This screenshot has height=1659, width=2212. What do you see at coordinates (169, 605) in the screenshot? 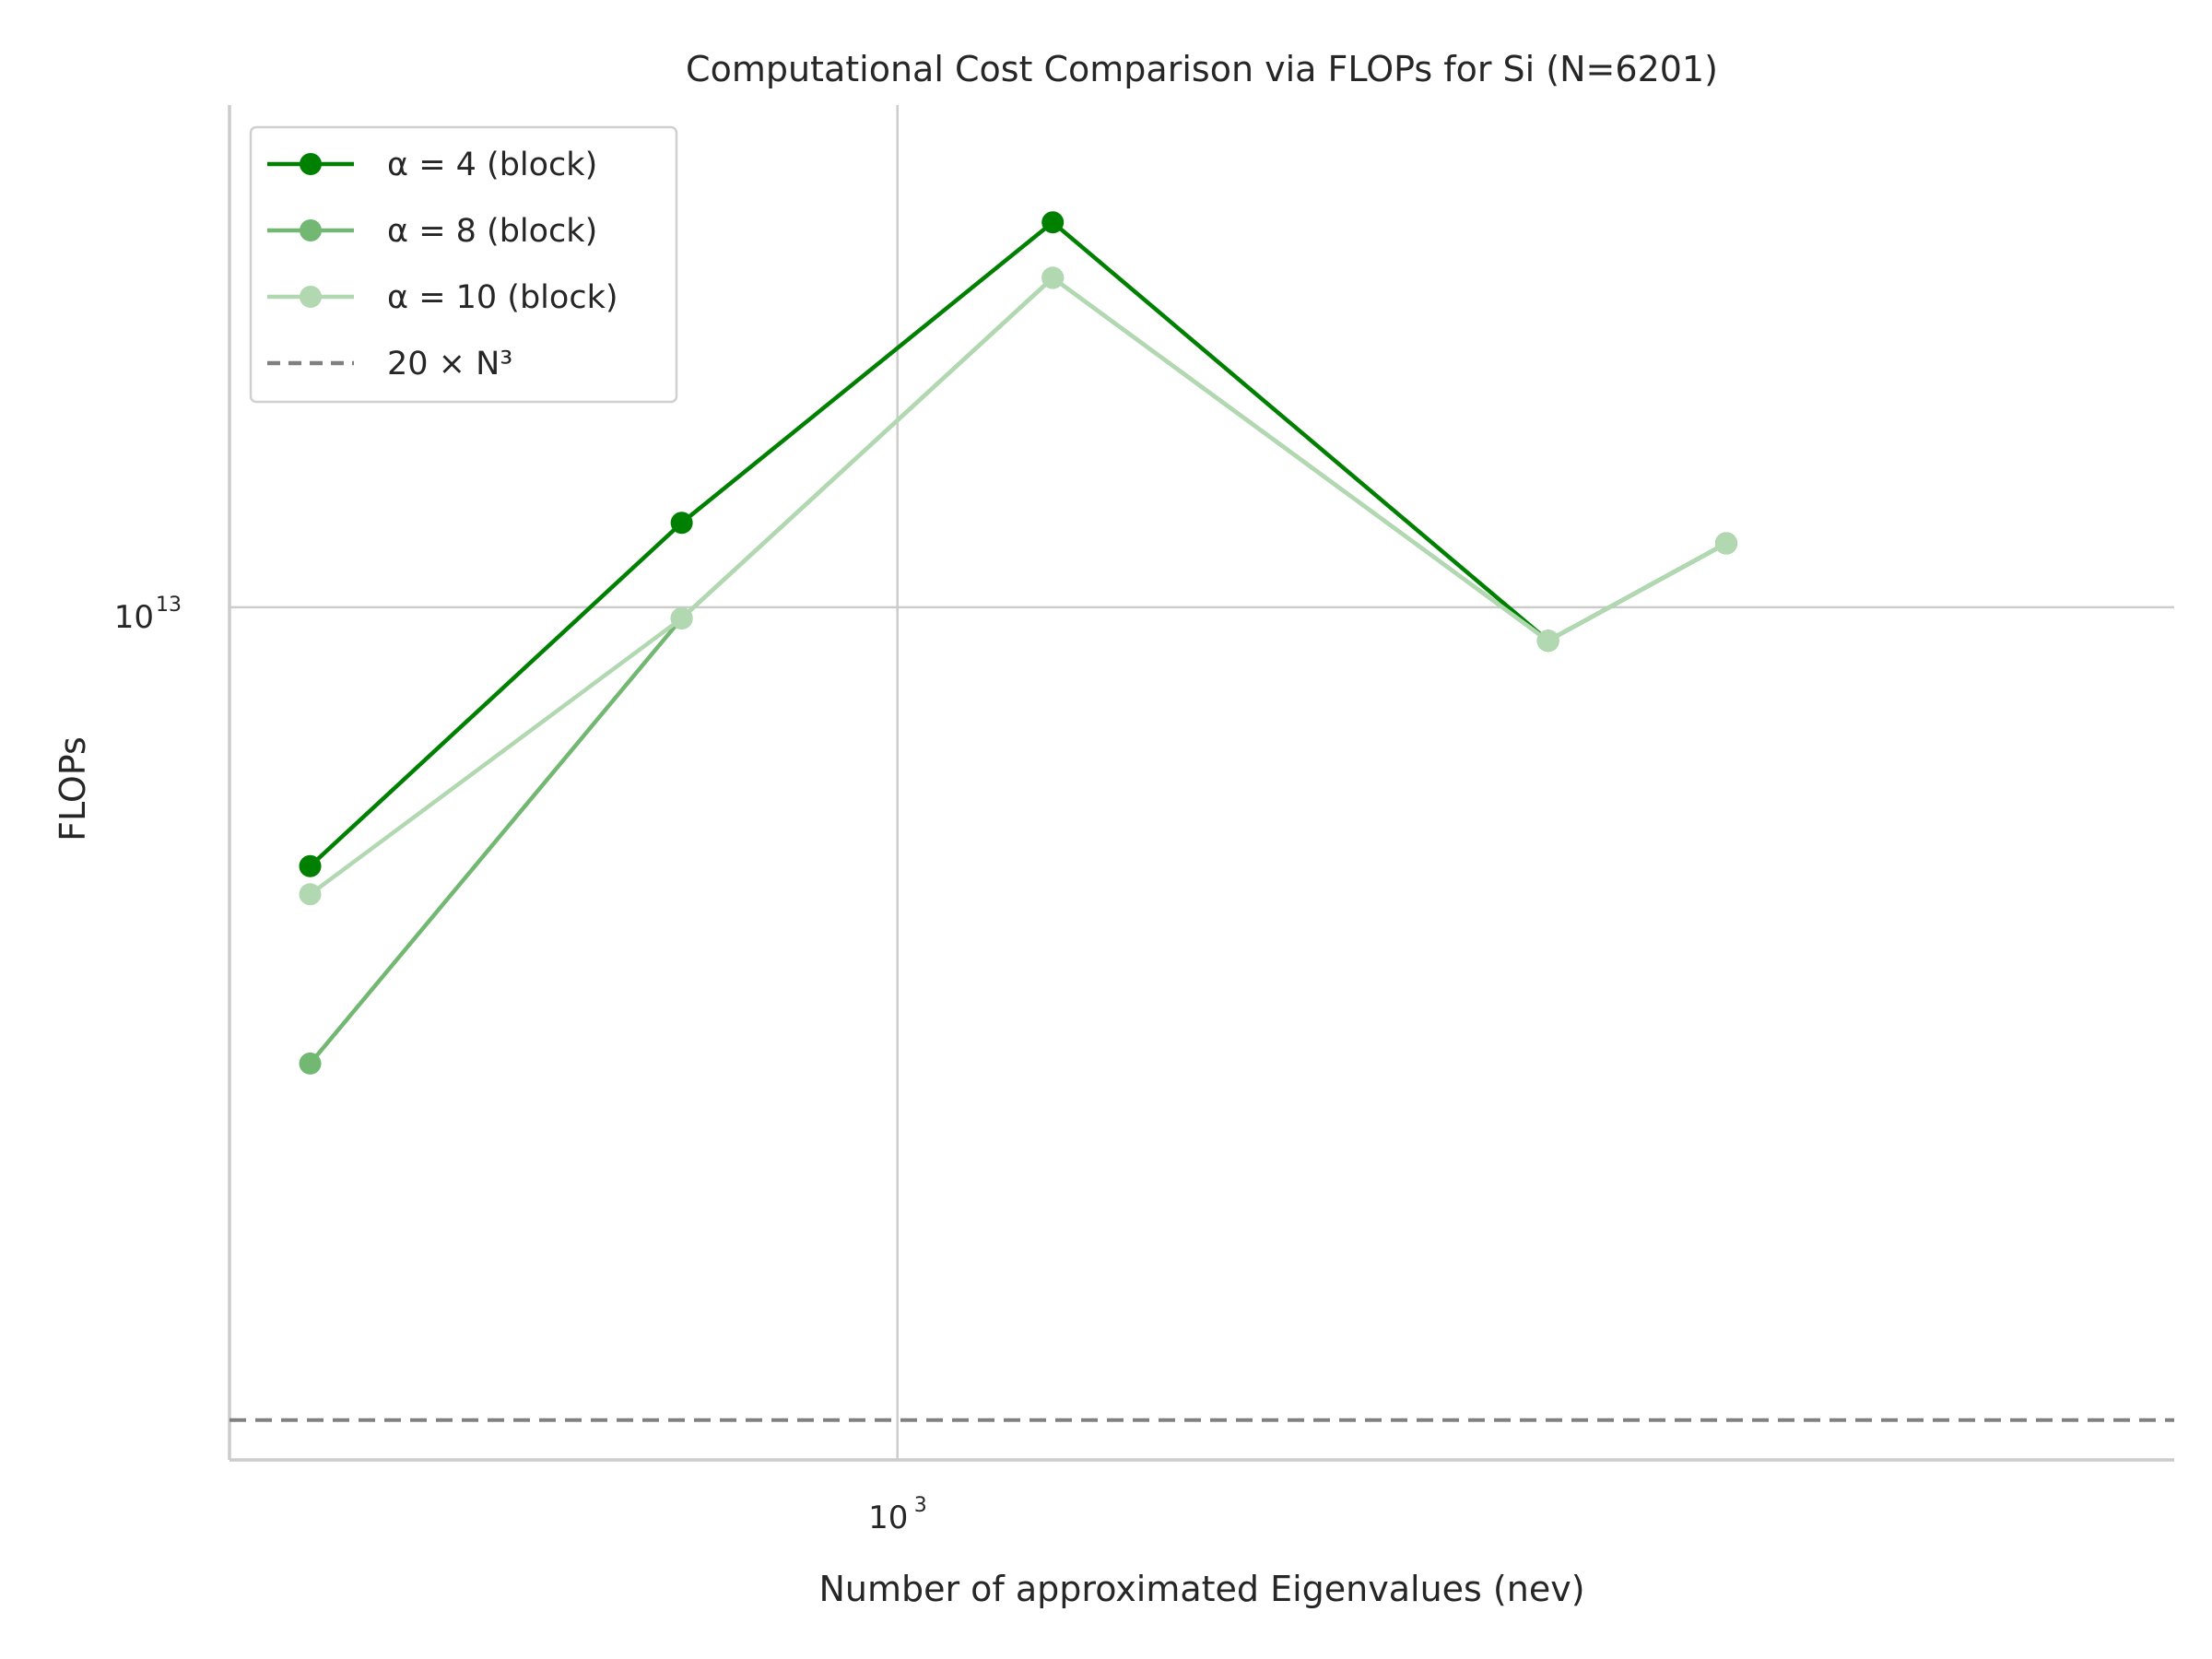
I see `y-tick-exponent: 13` at bounding box center [169, 605].